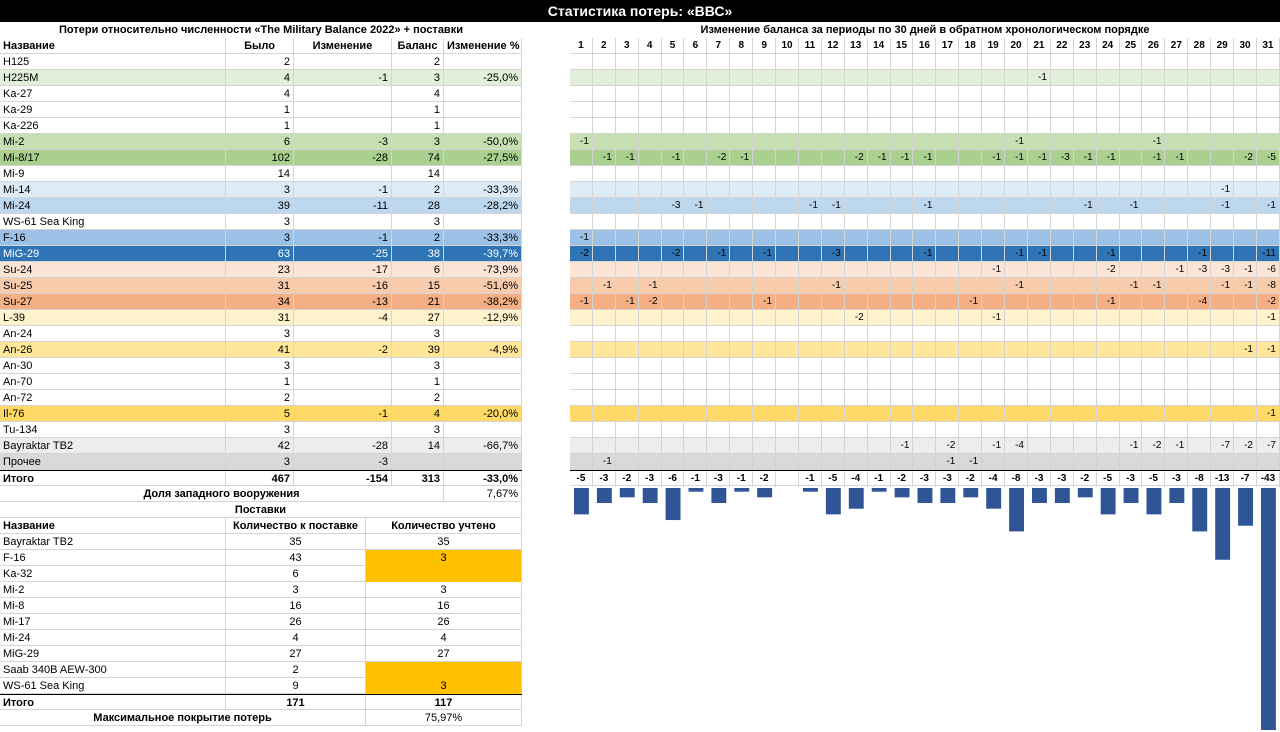 Image resolution: width=1280 pixels, height=732 pixels. What do you see at coordinates (856, 46) in the screenshot?
I see `period-number: 13` at bounding box center [856, 46].